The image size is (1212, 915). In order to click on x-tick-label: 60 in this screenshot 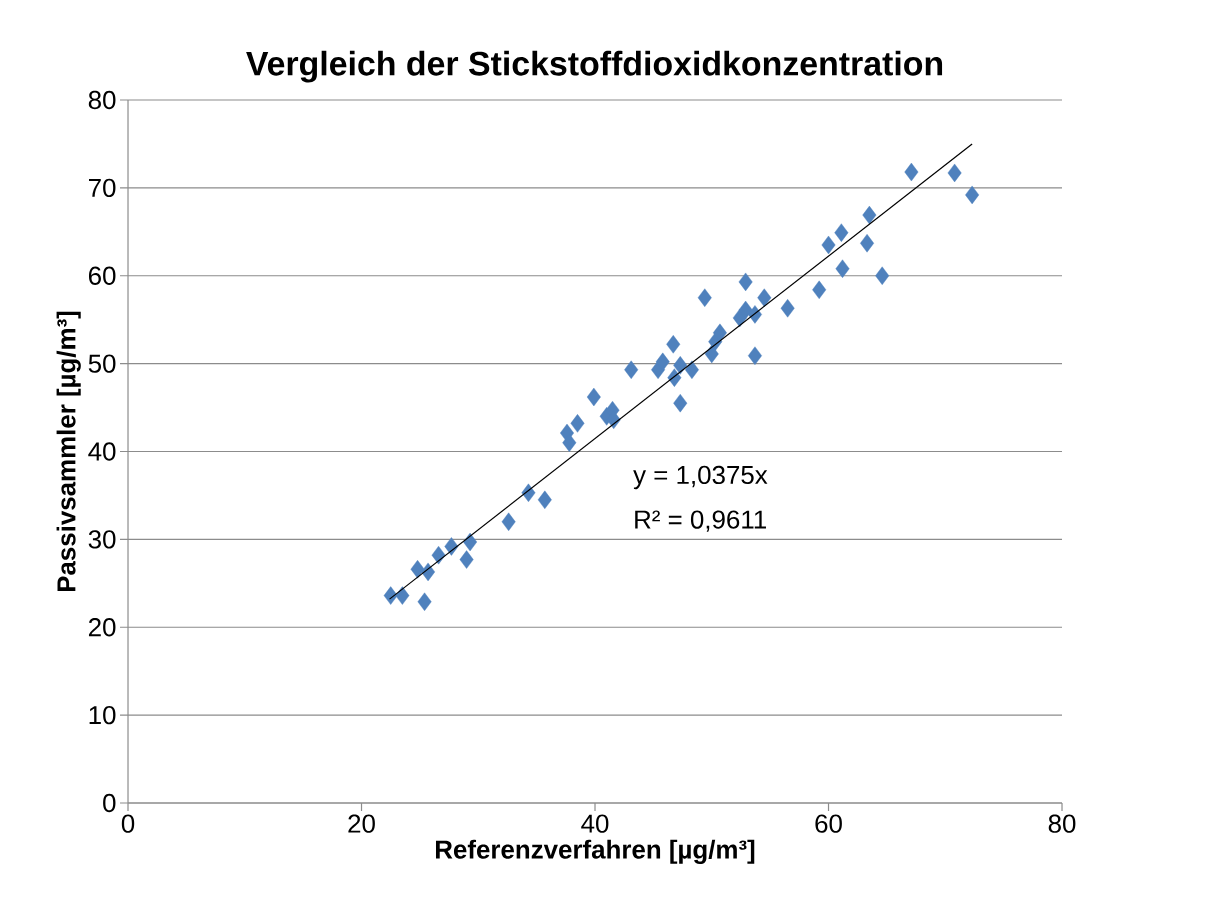, I will do `click(828, 823)`.